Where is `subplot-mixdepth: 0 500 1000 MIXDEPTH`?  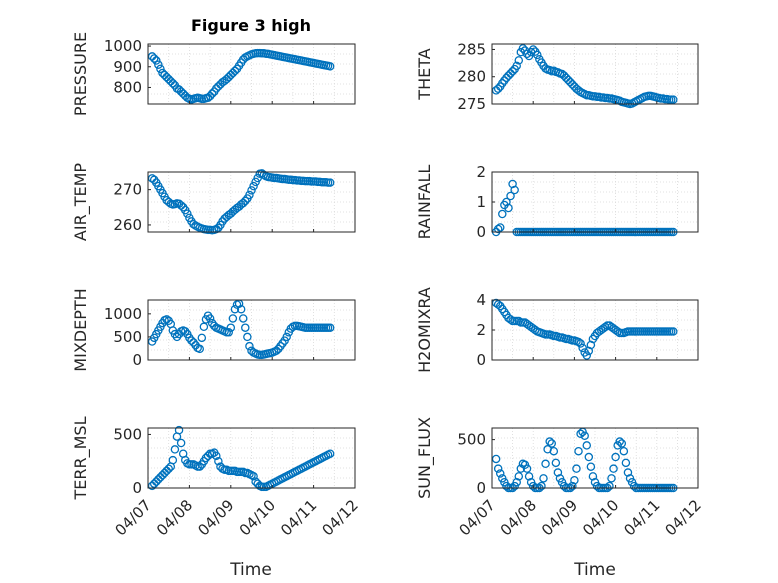
subplot-mixdepth: 0 500 1000 MIXDEPTH is located at coordinates (213, 330).